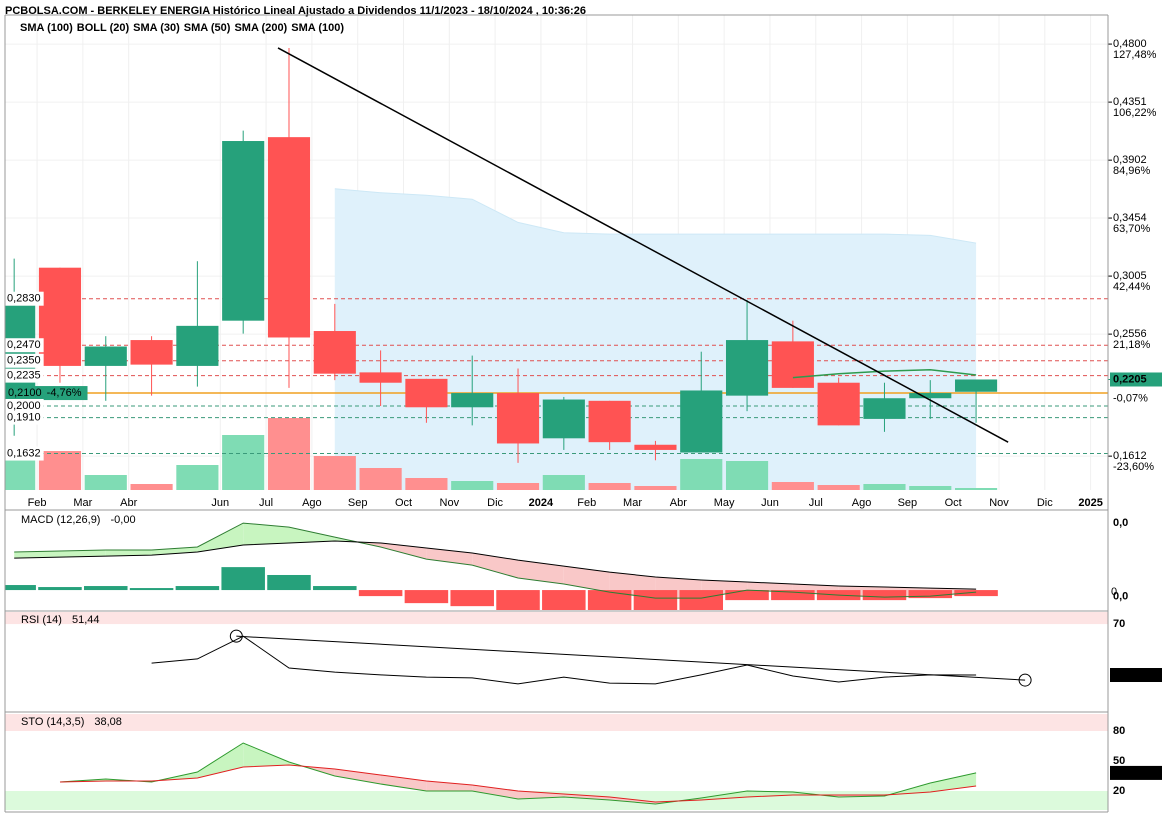 Image resolution: width=1165 pixels, height=815 pixels. What do you see at coordinates (403, 503) in the screenshot?
I see `x-tick-label: Oct` at bounding box center [403, 503].